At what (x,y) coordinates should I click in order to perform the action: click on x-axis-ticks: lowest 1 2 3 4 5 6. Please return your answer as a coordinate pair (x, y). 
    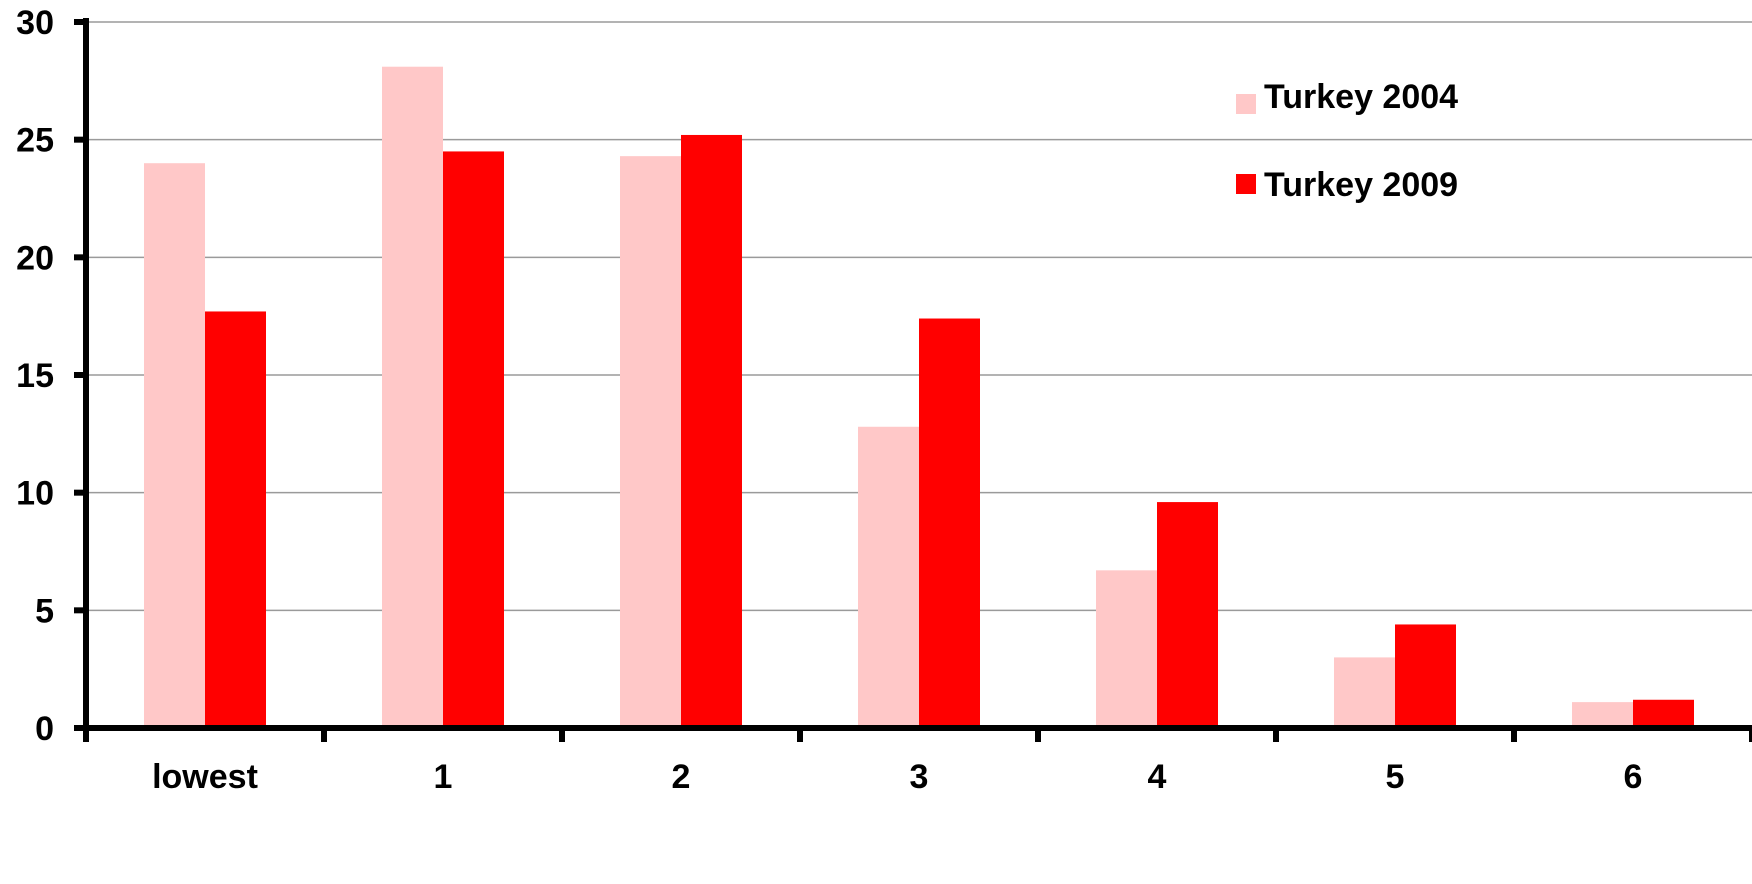
    Looking at the image, I should click on (952, 762).